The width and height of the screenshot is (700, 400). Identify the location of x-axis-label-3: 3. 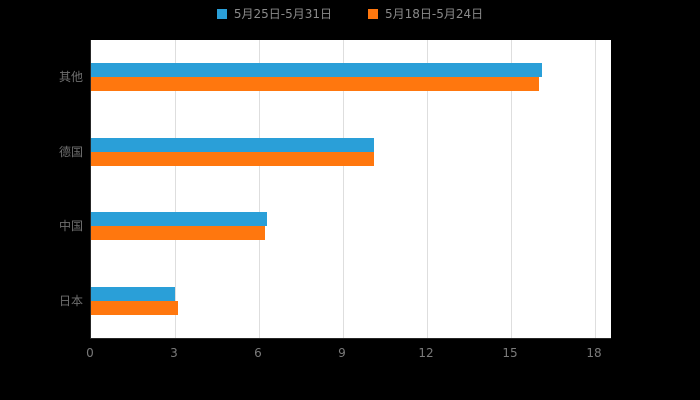
(174, 353).